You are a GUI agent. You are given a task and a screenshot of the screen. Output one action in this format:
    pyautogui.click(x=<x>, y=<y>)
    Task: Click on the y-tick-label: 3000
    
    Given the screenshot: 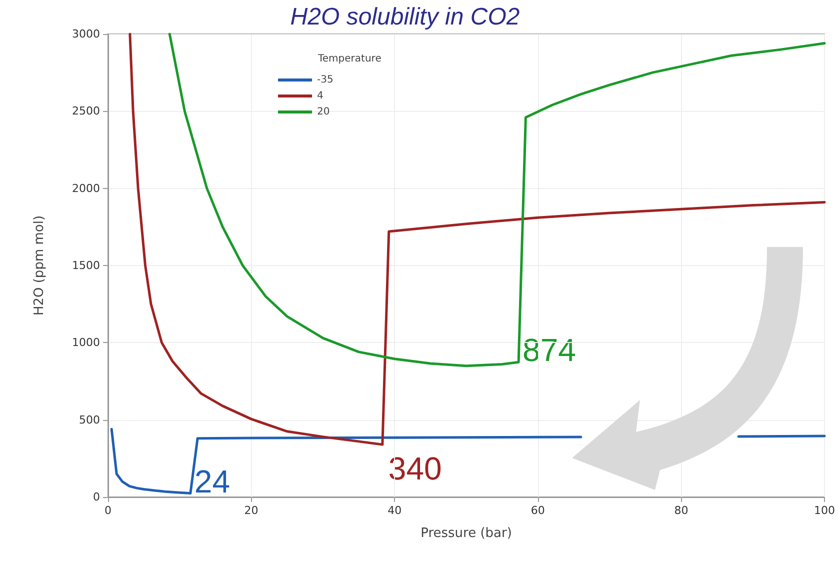 What is the action you would take?
    pyautogui.click(x=86, y=34)
    